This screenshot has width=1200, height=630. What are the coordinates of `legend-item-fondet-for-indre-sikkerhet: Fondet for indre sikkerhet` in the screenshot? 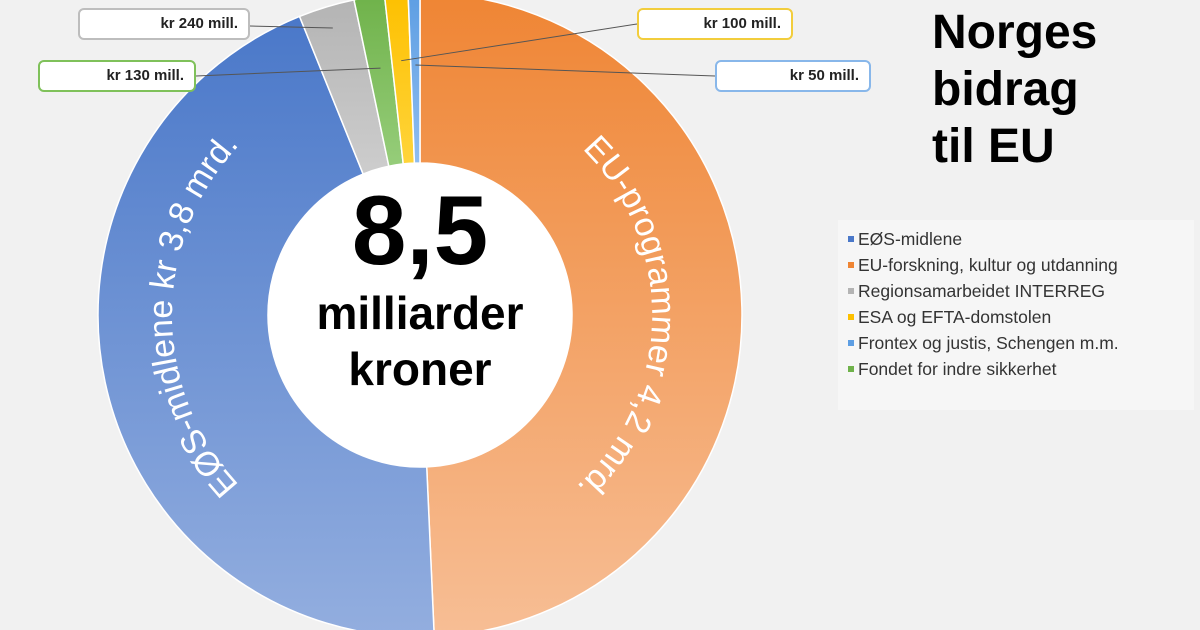 It's located at (1016, 369).